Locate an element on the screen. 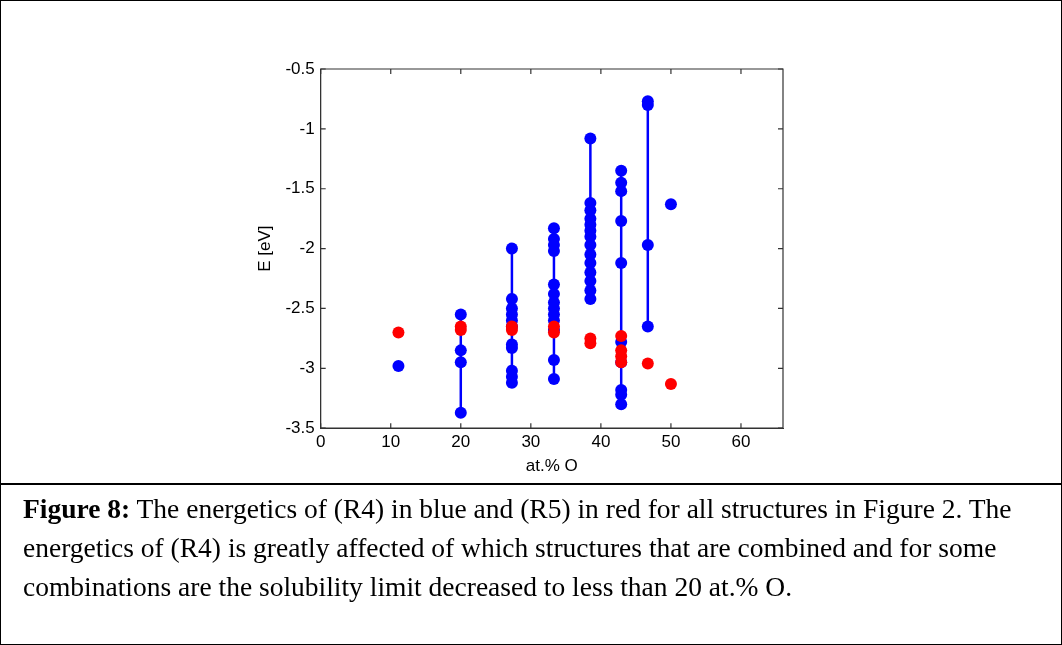  y-axis-title: E [eV] is located at coordinates (264, 248).